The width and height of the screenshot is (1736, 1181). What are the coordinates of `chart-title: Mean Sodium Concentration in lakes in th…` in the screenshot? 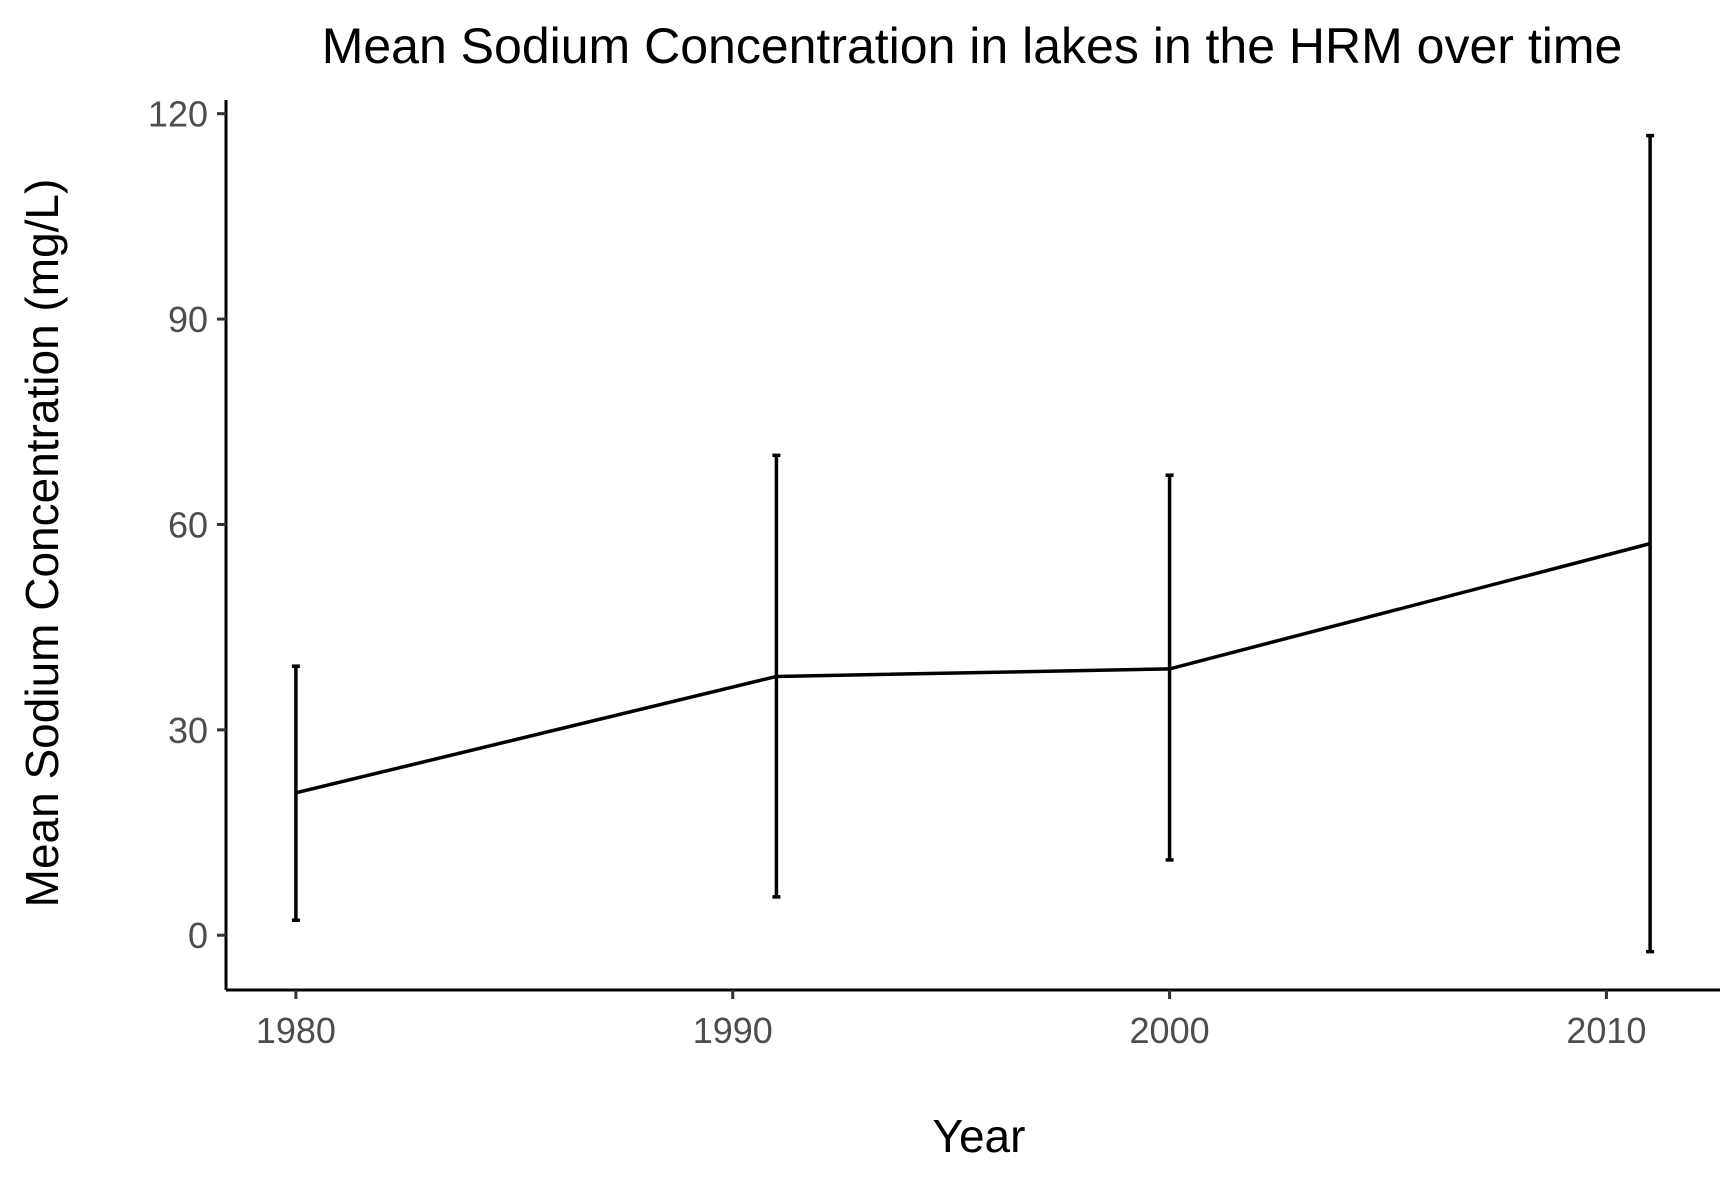 It's located at (972, 46).